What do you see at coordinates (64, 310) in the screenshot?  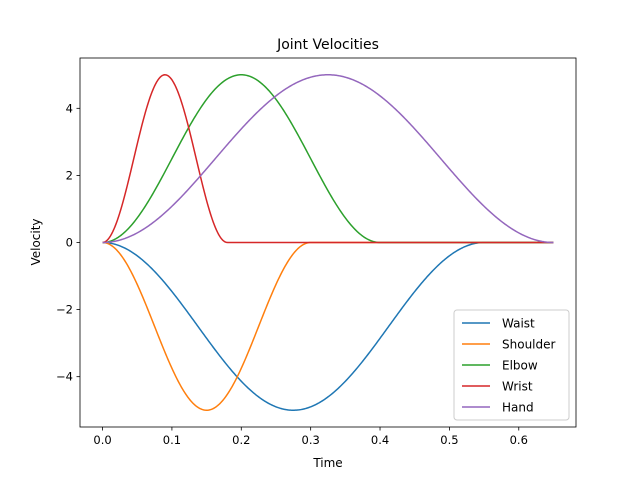 I see `y-tick-label: −2` at bounding box center [64, 310].